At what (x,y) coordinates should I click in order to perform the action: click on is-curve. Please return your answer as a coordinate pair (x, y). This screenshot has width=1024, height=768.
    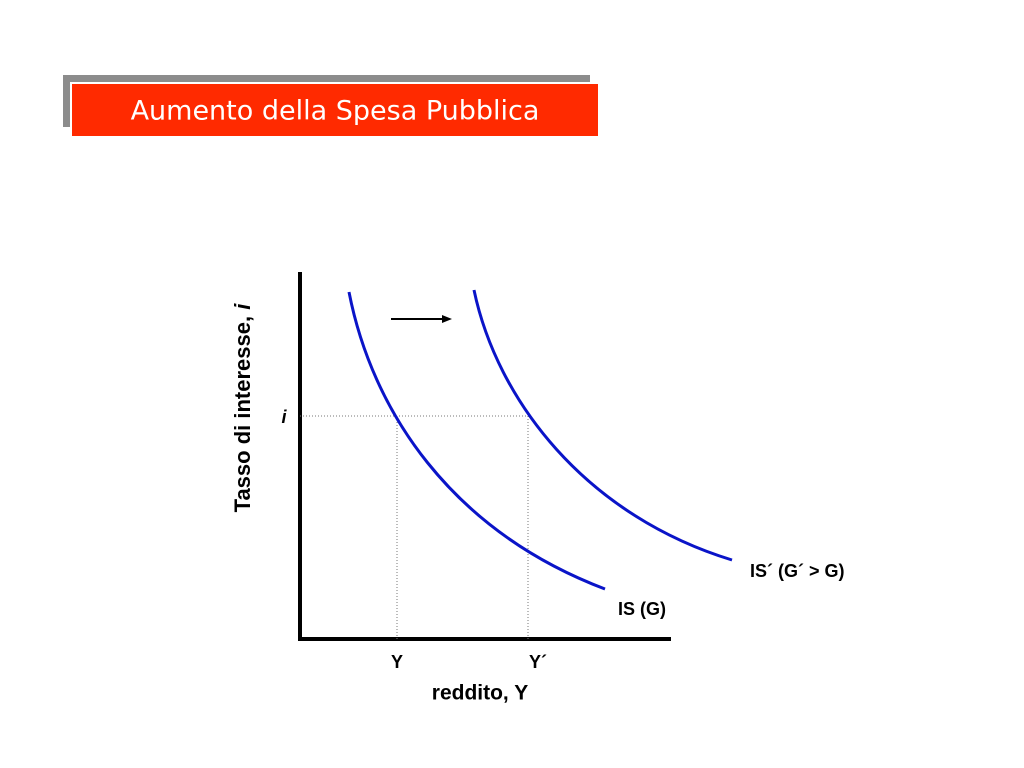
    Looking at the image, I should click on (476, 441).